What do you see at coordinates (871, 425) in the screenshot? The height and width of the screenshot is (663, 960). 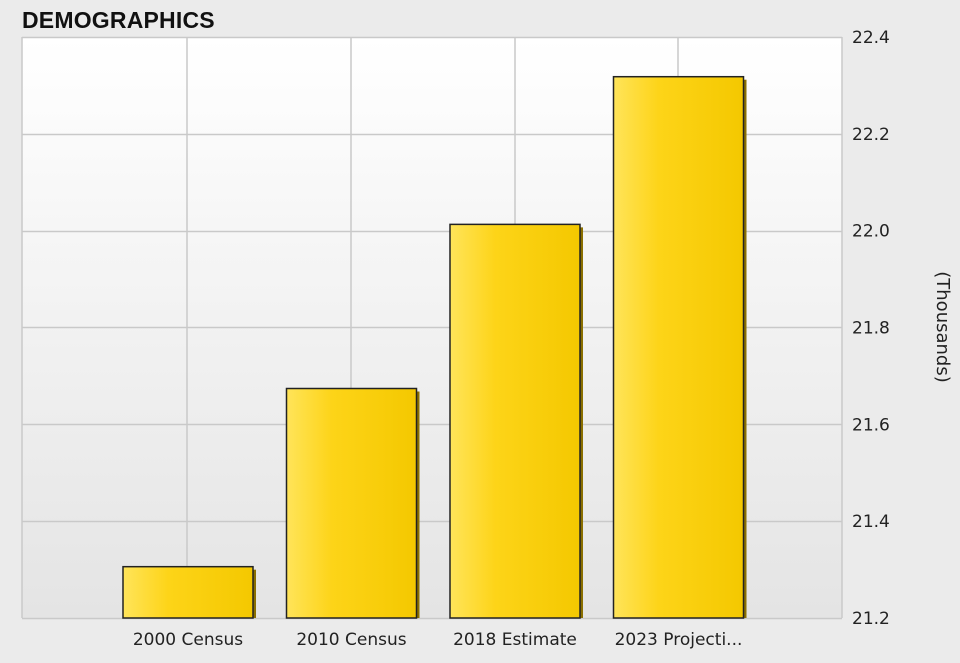 I see `y-tick-label: 21.6` at bounding box center [871, 425].